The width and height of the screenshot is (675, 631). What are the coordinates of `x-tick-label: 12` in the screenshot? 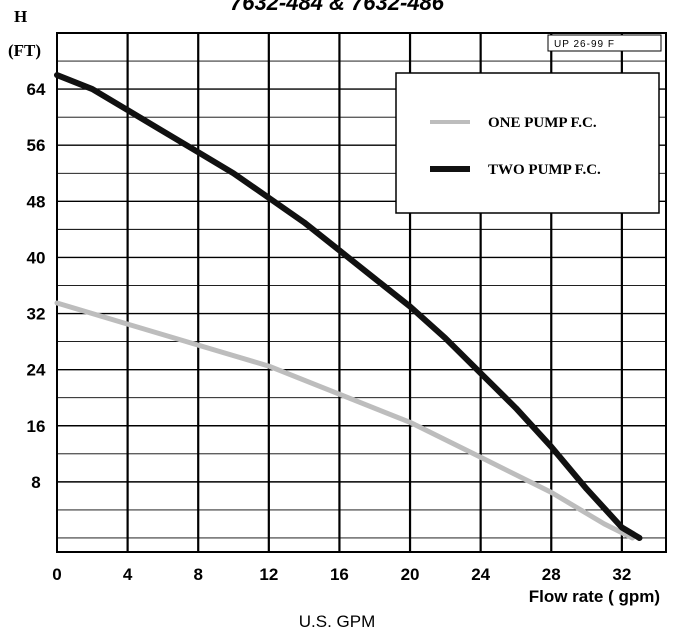 It's located at (268, 574).